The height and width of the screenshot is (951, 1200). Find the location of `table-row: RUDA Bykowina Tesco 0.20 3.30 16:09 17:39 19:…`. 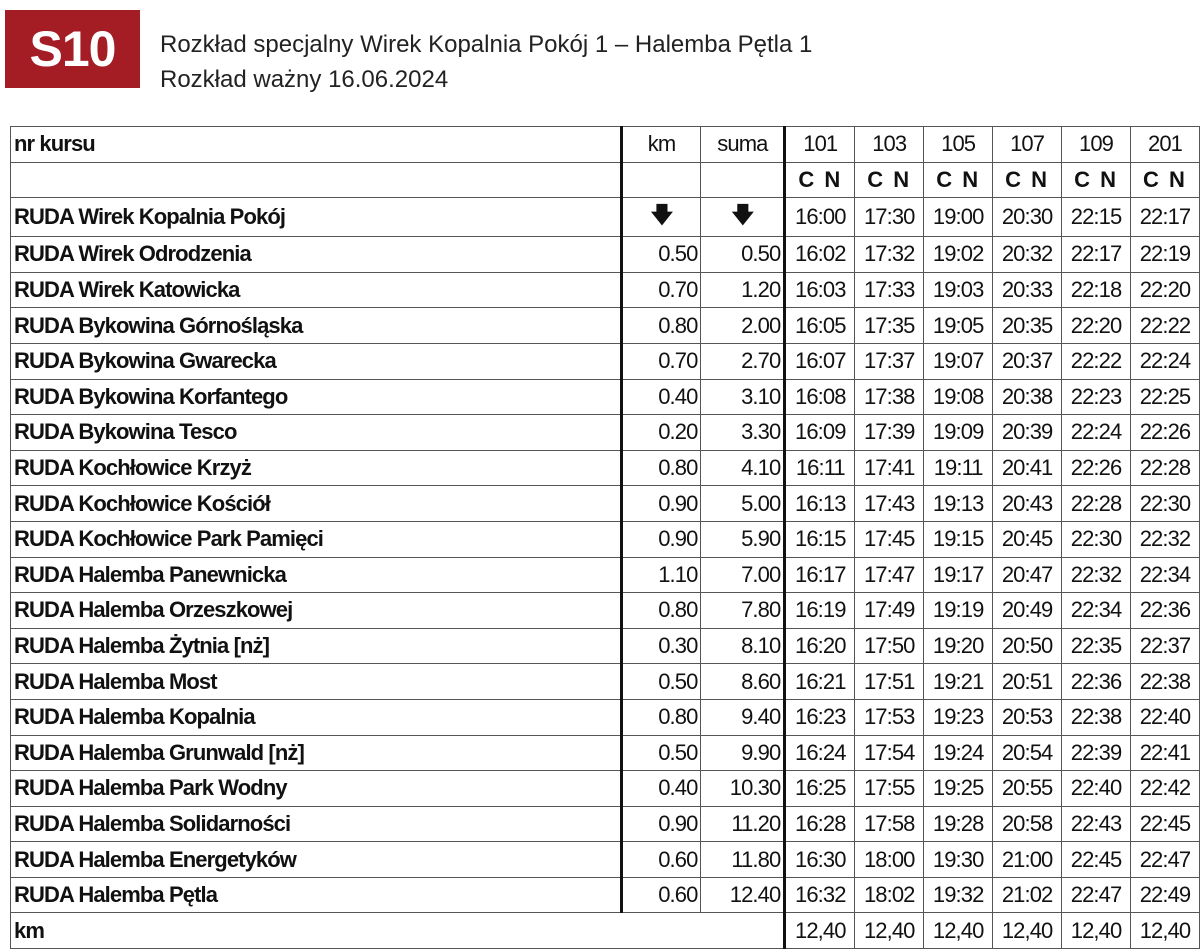

table-row: RUDA Bykowina Tesco 0.20 3.30 16:09 17:39 19:… is located at coordinates (605, 432).